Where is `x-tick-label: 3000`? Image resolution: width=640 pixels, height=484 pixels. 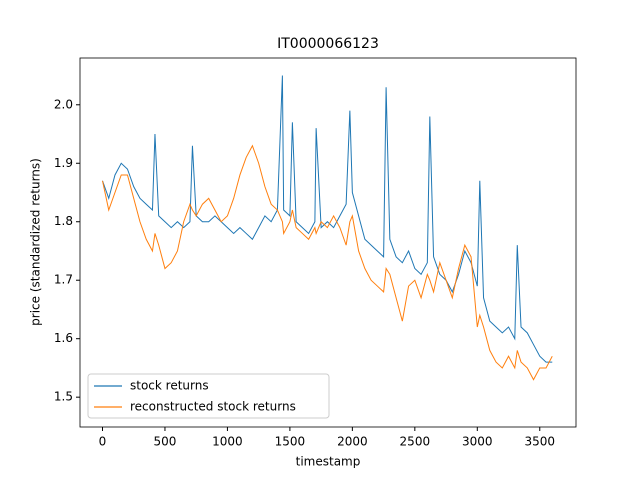 x-tick-label: 3000 is located at coordinates (477, 442).